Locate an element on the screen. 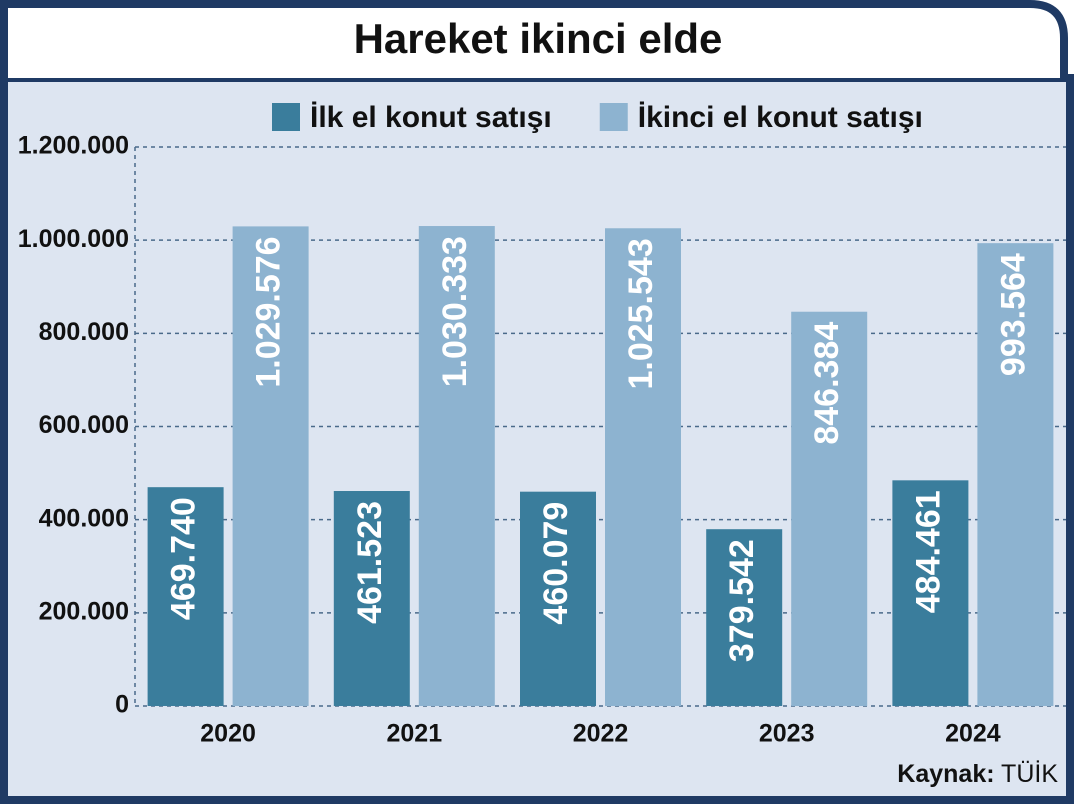 This screenshot has width=1076, height=808. value-label: 993.564 is located at coordinates (1013, 314).